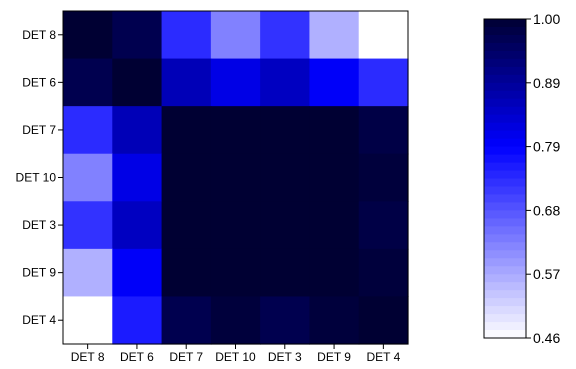  What do you see at coordinates (137, 130) in the screenshot?
I see `heatmap-cell-r2-c1` at bounding box center [137, 130].